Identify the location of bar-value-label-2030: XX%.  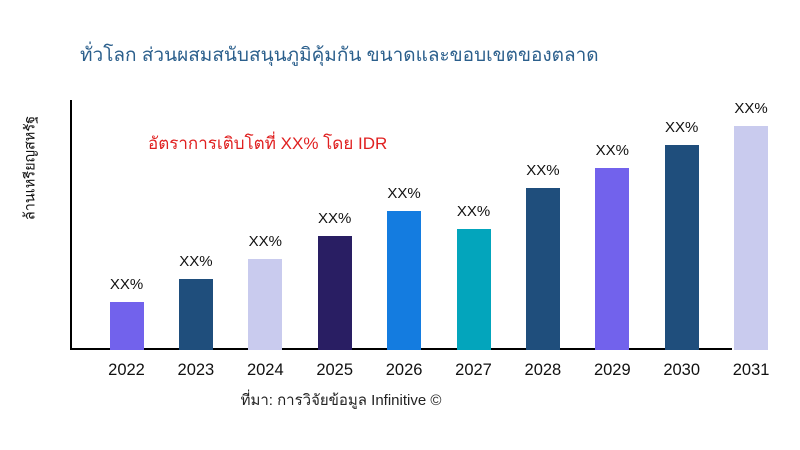
(682, 127).